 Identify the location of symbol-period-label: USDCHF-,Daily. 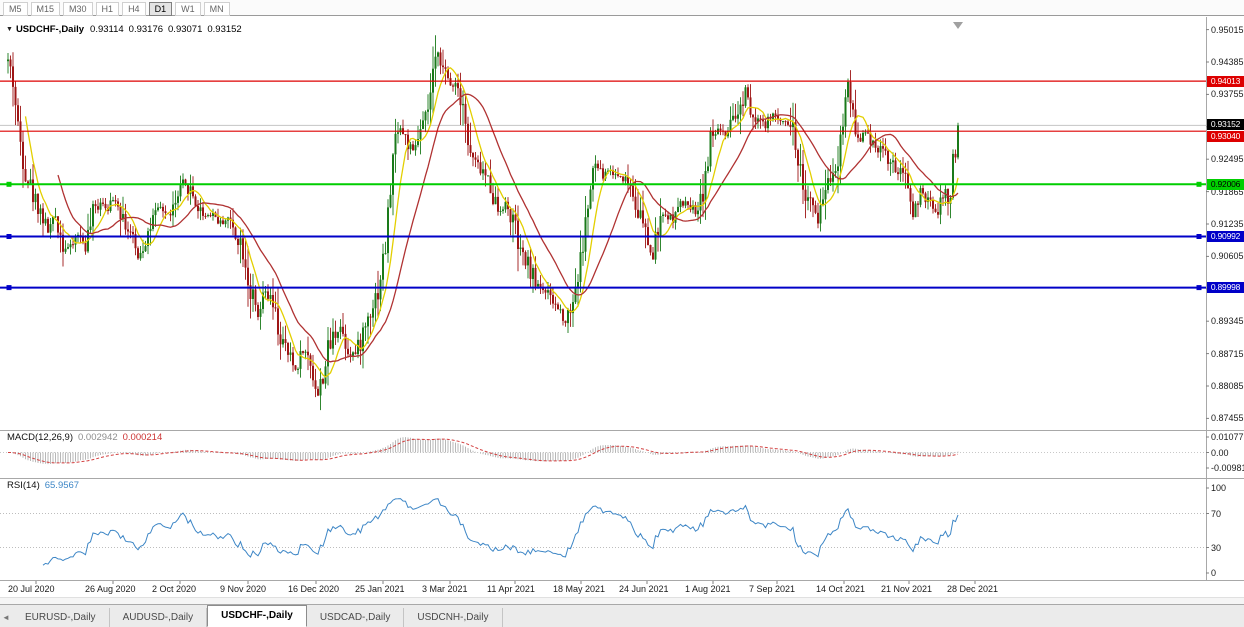
(50, 29).